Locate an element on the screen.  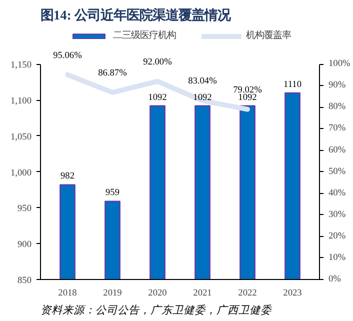
y-tick-label: 1,050 is located at coordinates (21, 137).